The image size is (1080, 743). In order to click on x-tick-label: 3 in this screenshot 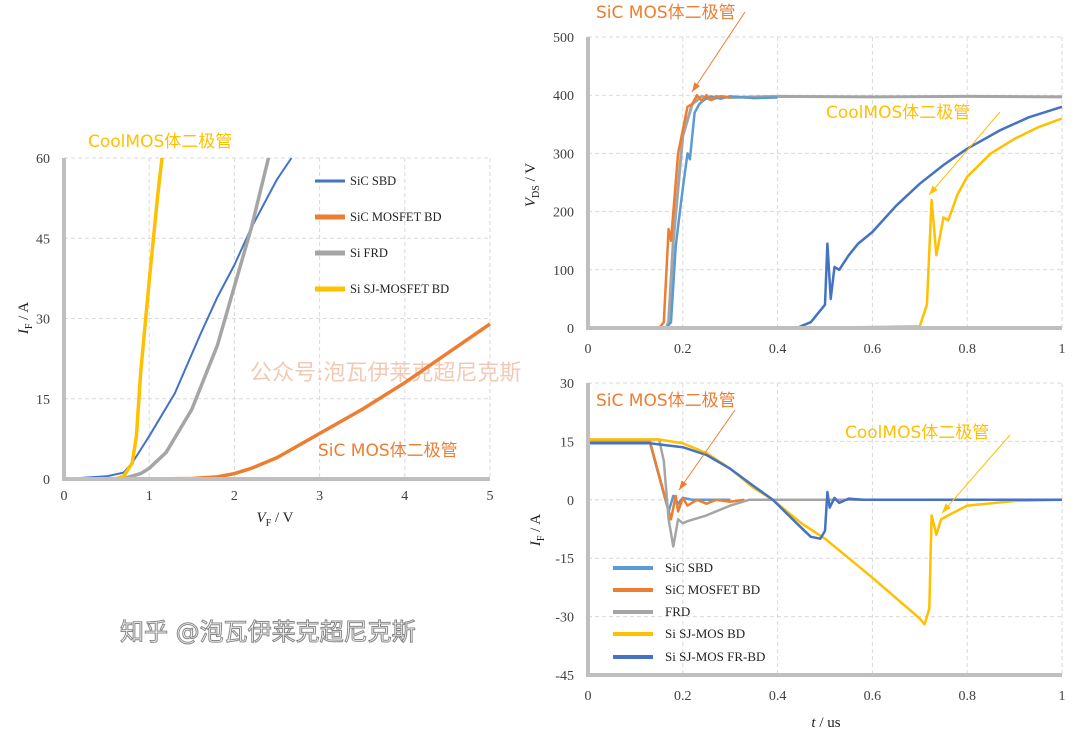, I will do `click(319, 496)`.